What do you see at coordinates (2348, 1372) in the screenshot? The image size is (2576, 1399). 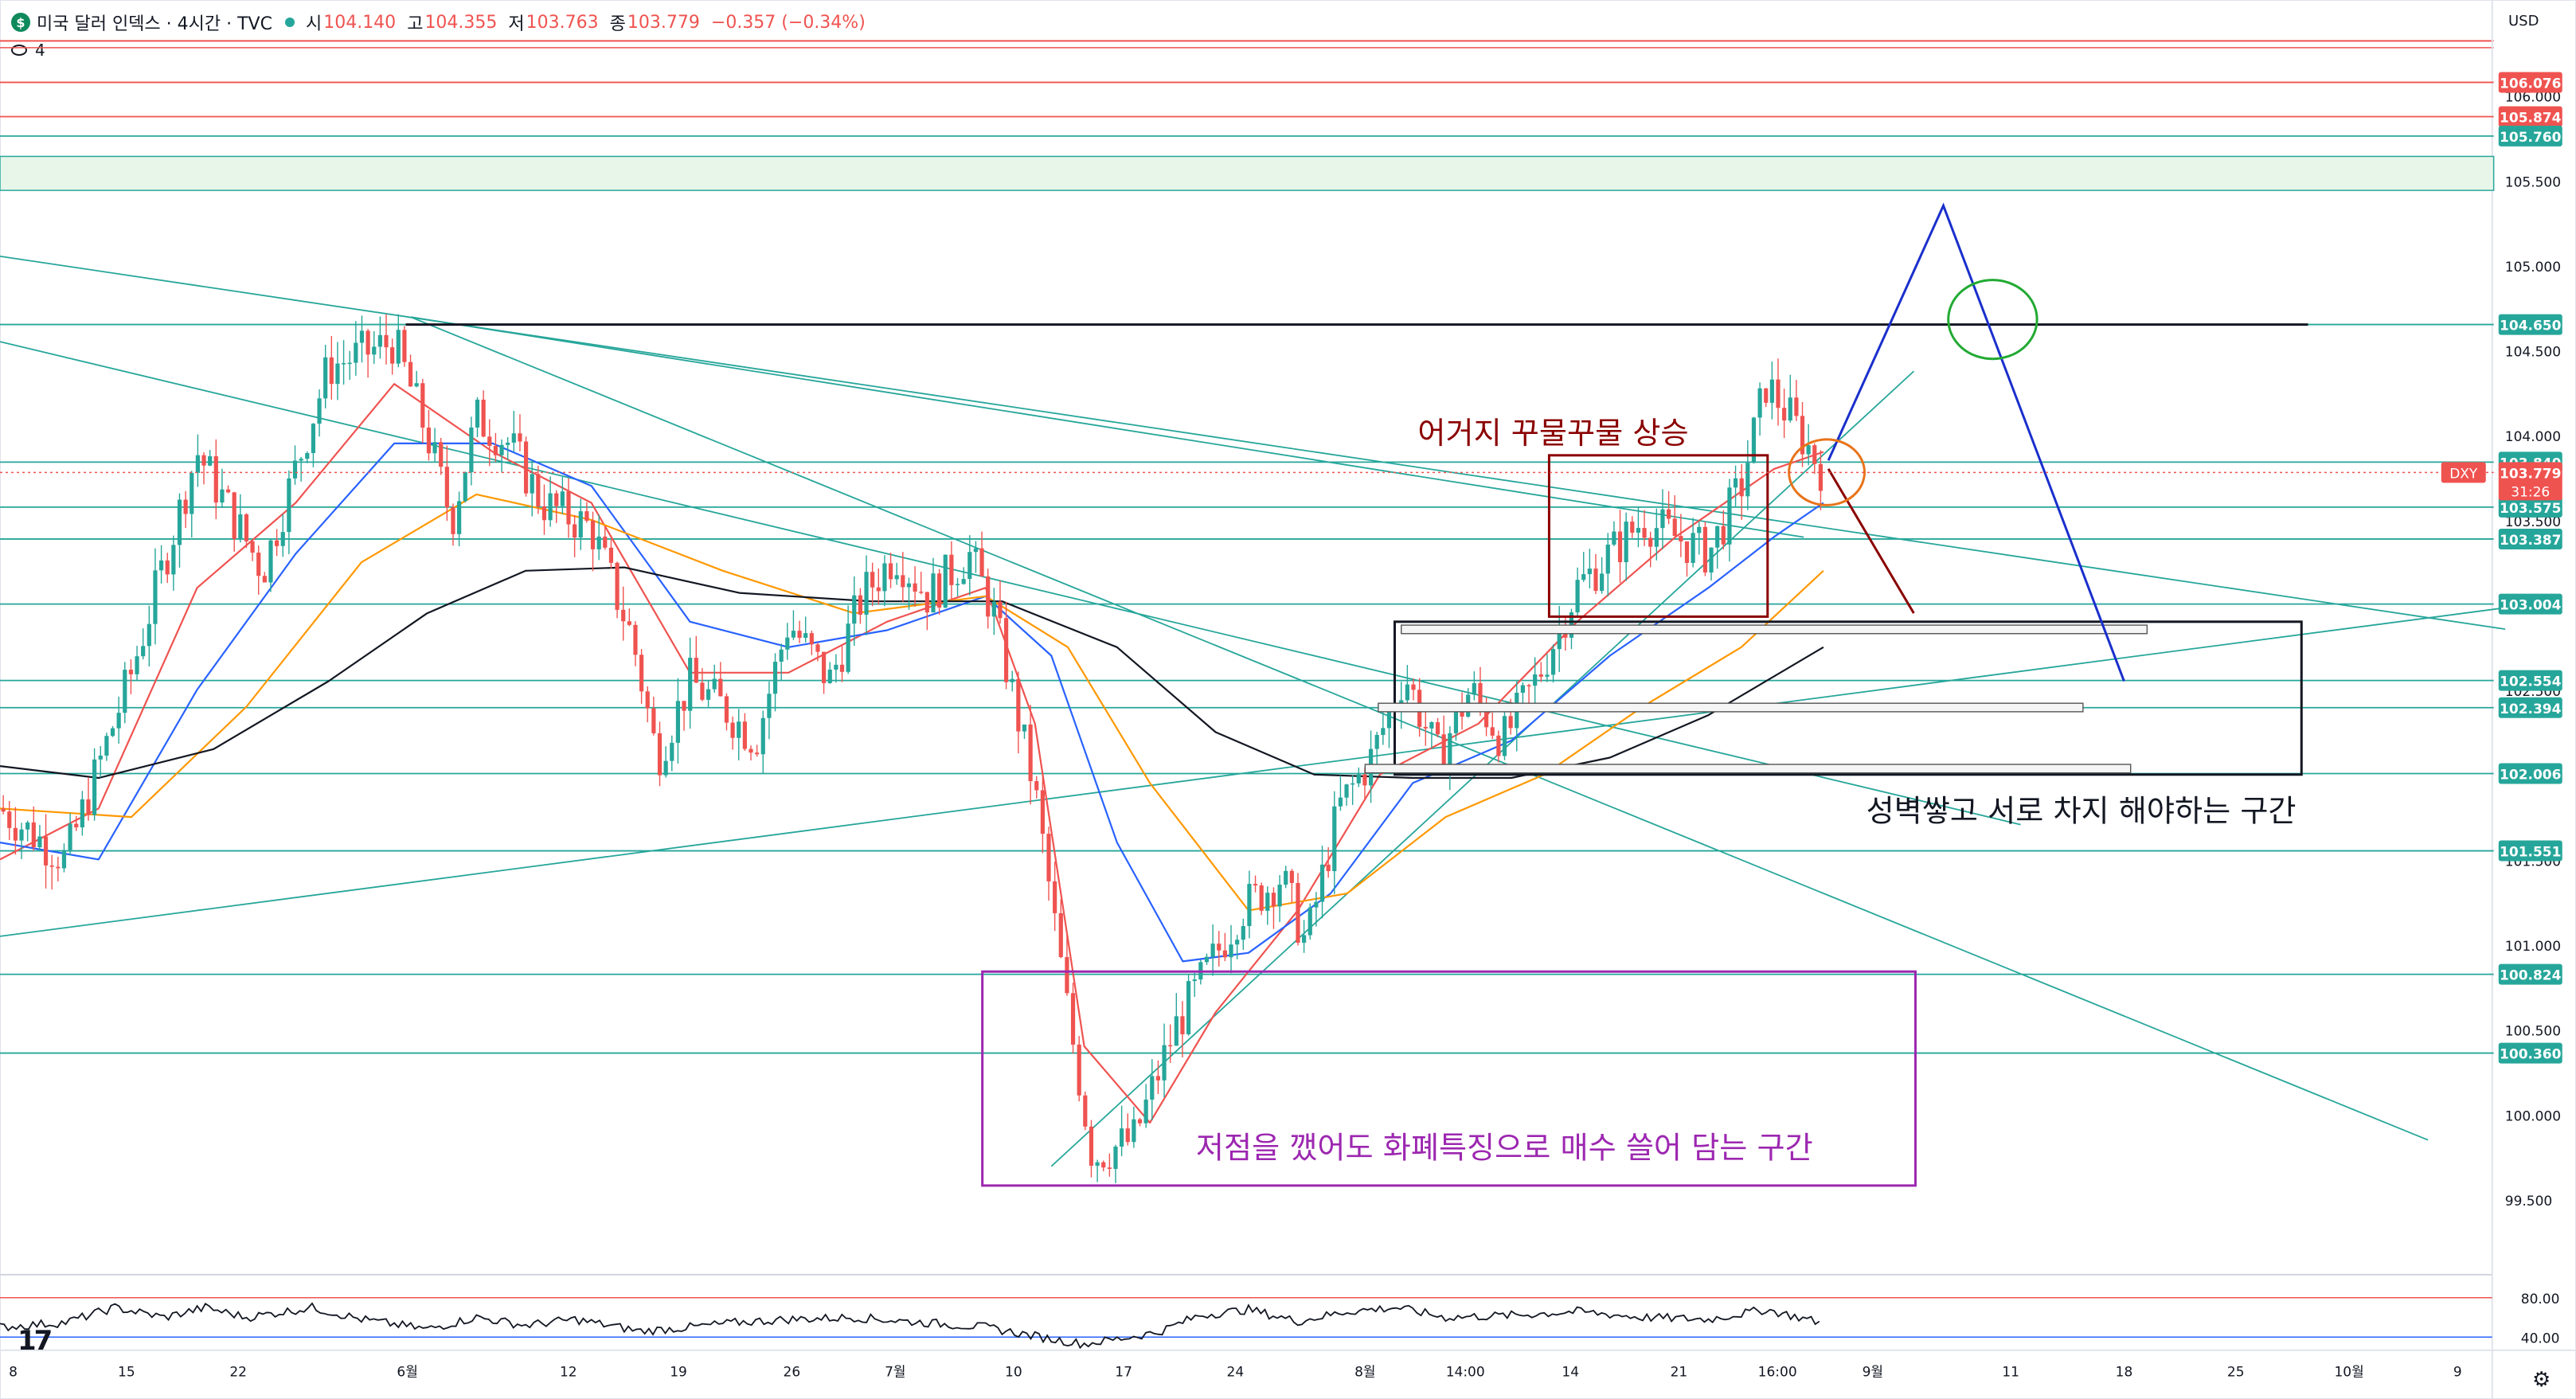 I see `x-tick-label: 10월` at bounding box center [2348, 1372].